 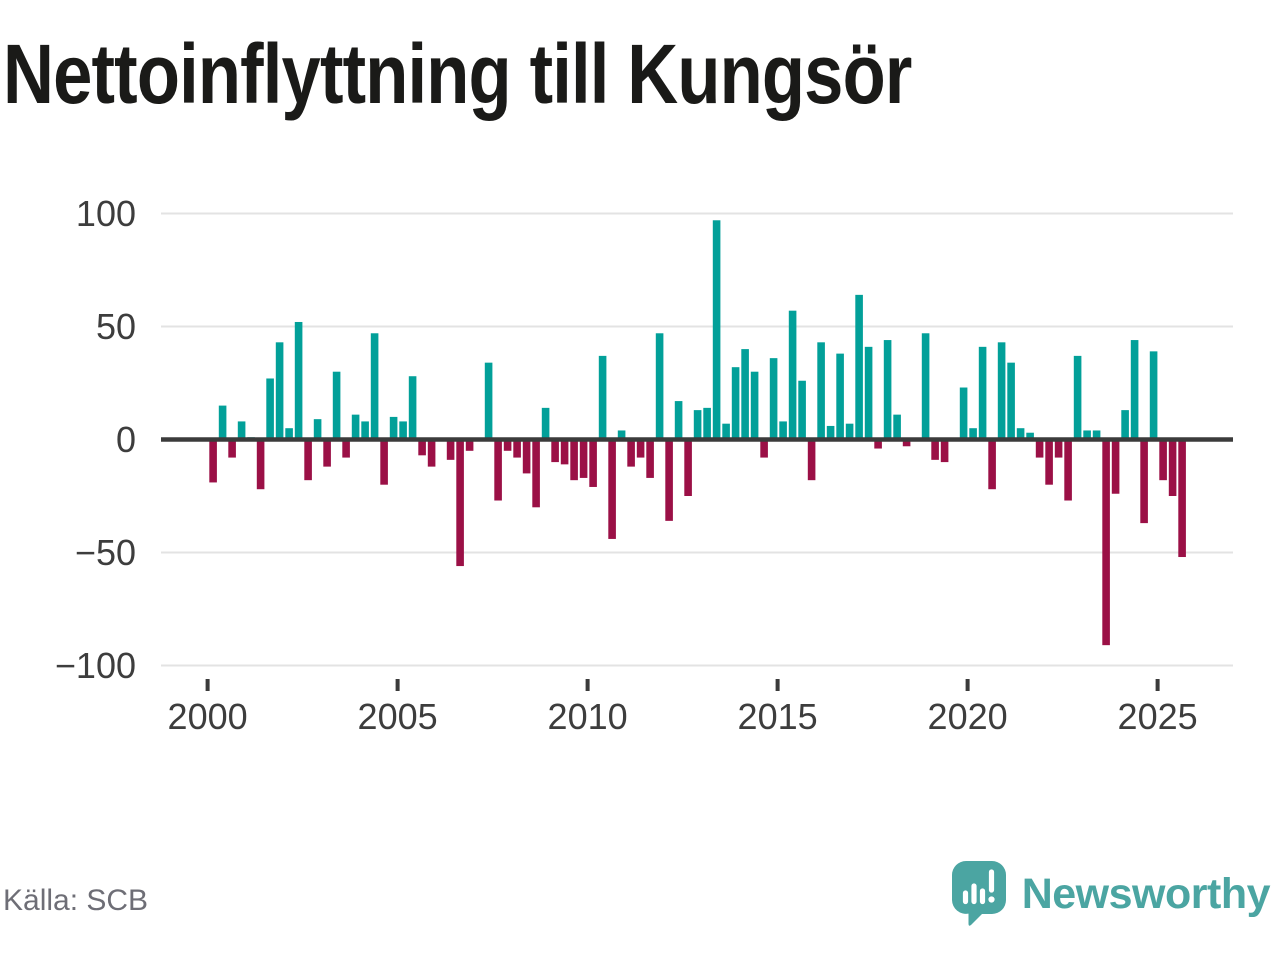 I want to click on speech-bubble-shape, so click(x=978, y=893).